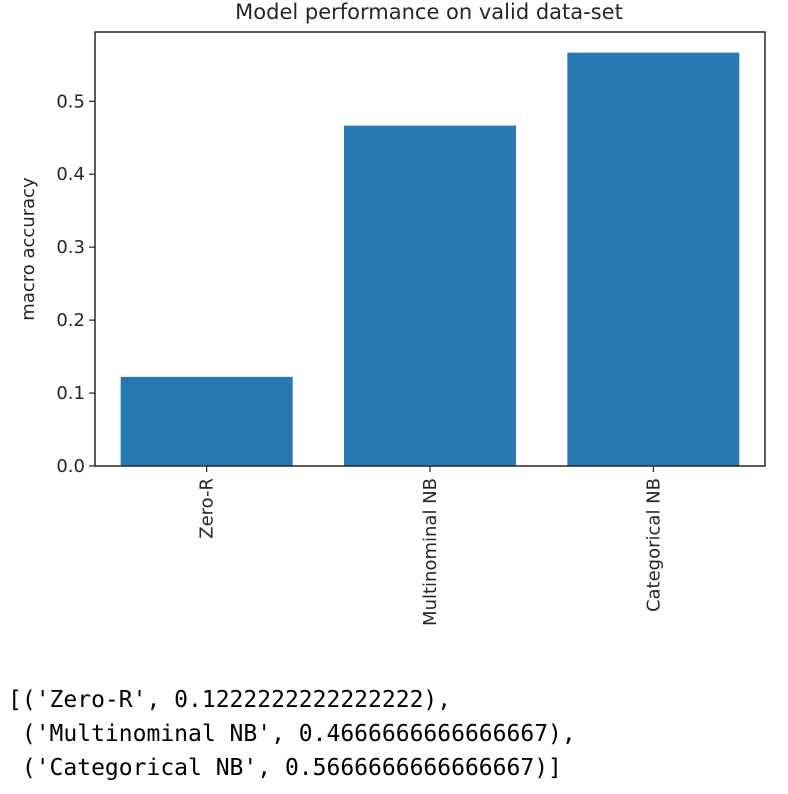 This screenshot has width=788, height=794. Describe the element at coordinates (70, 466) in the screenshot. I see `y-tick-label: 0.0` at that location.